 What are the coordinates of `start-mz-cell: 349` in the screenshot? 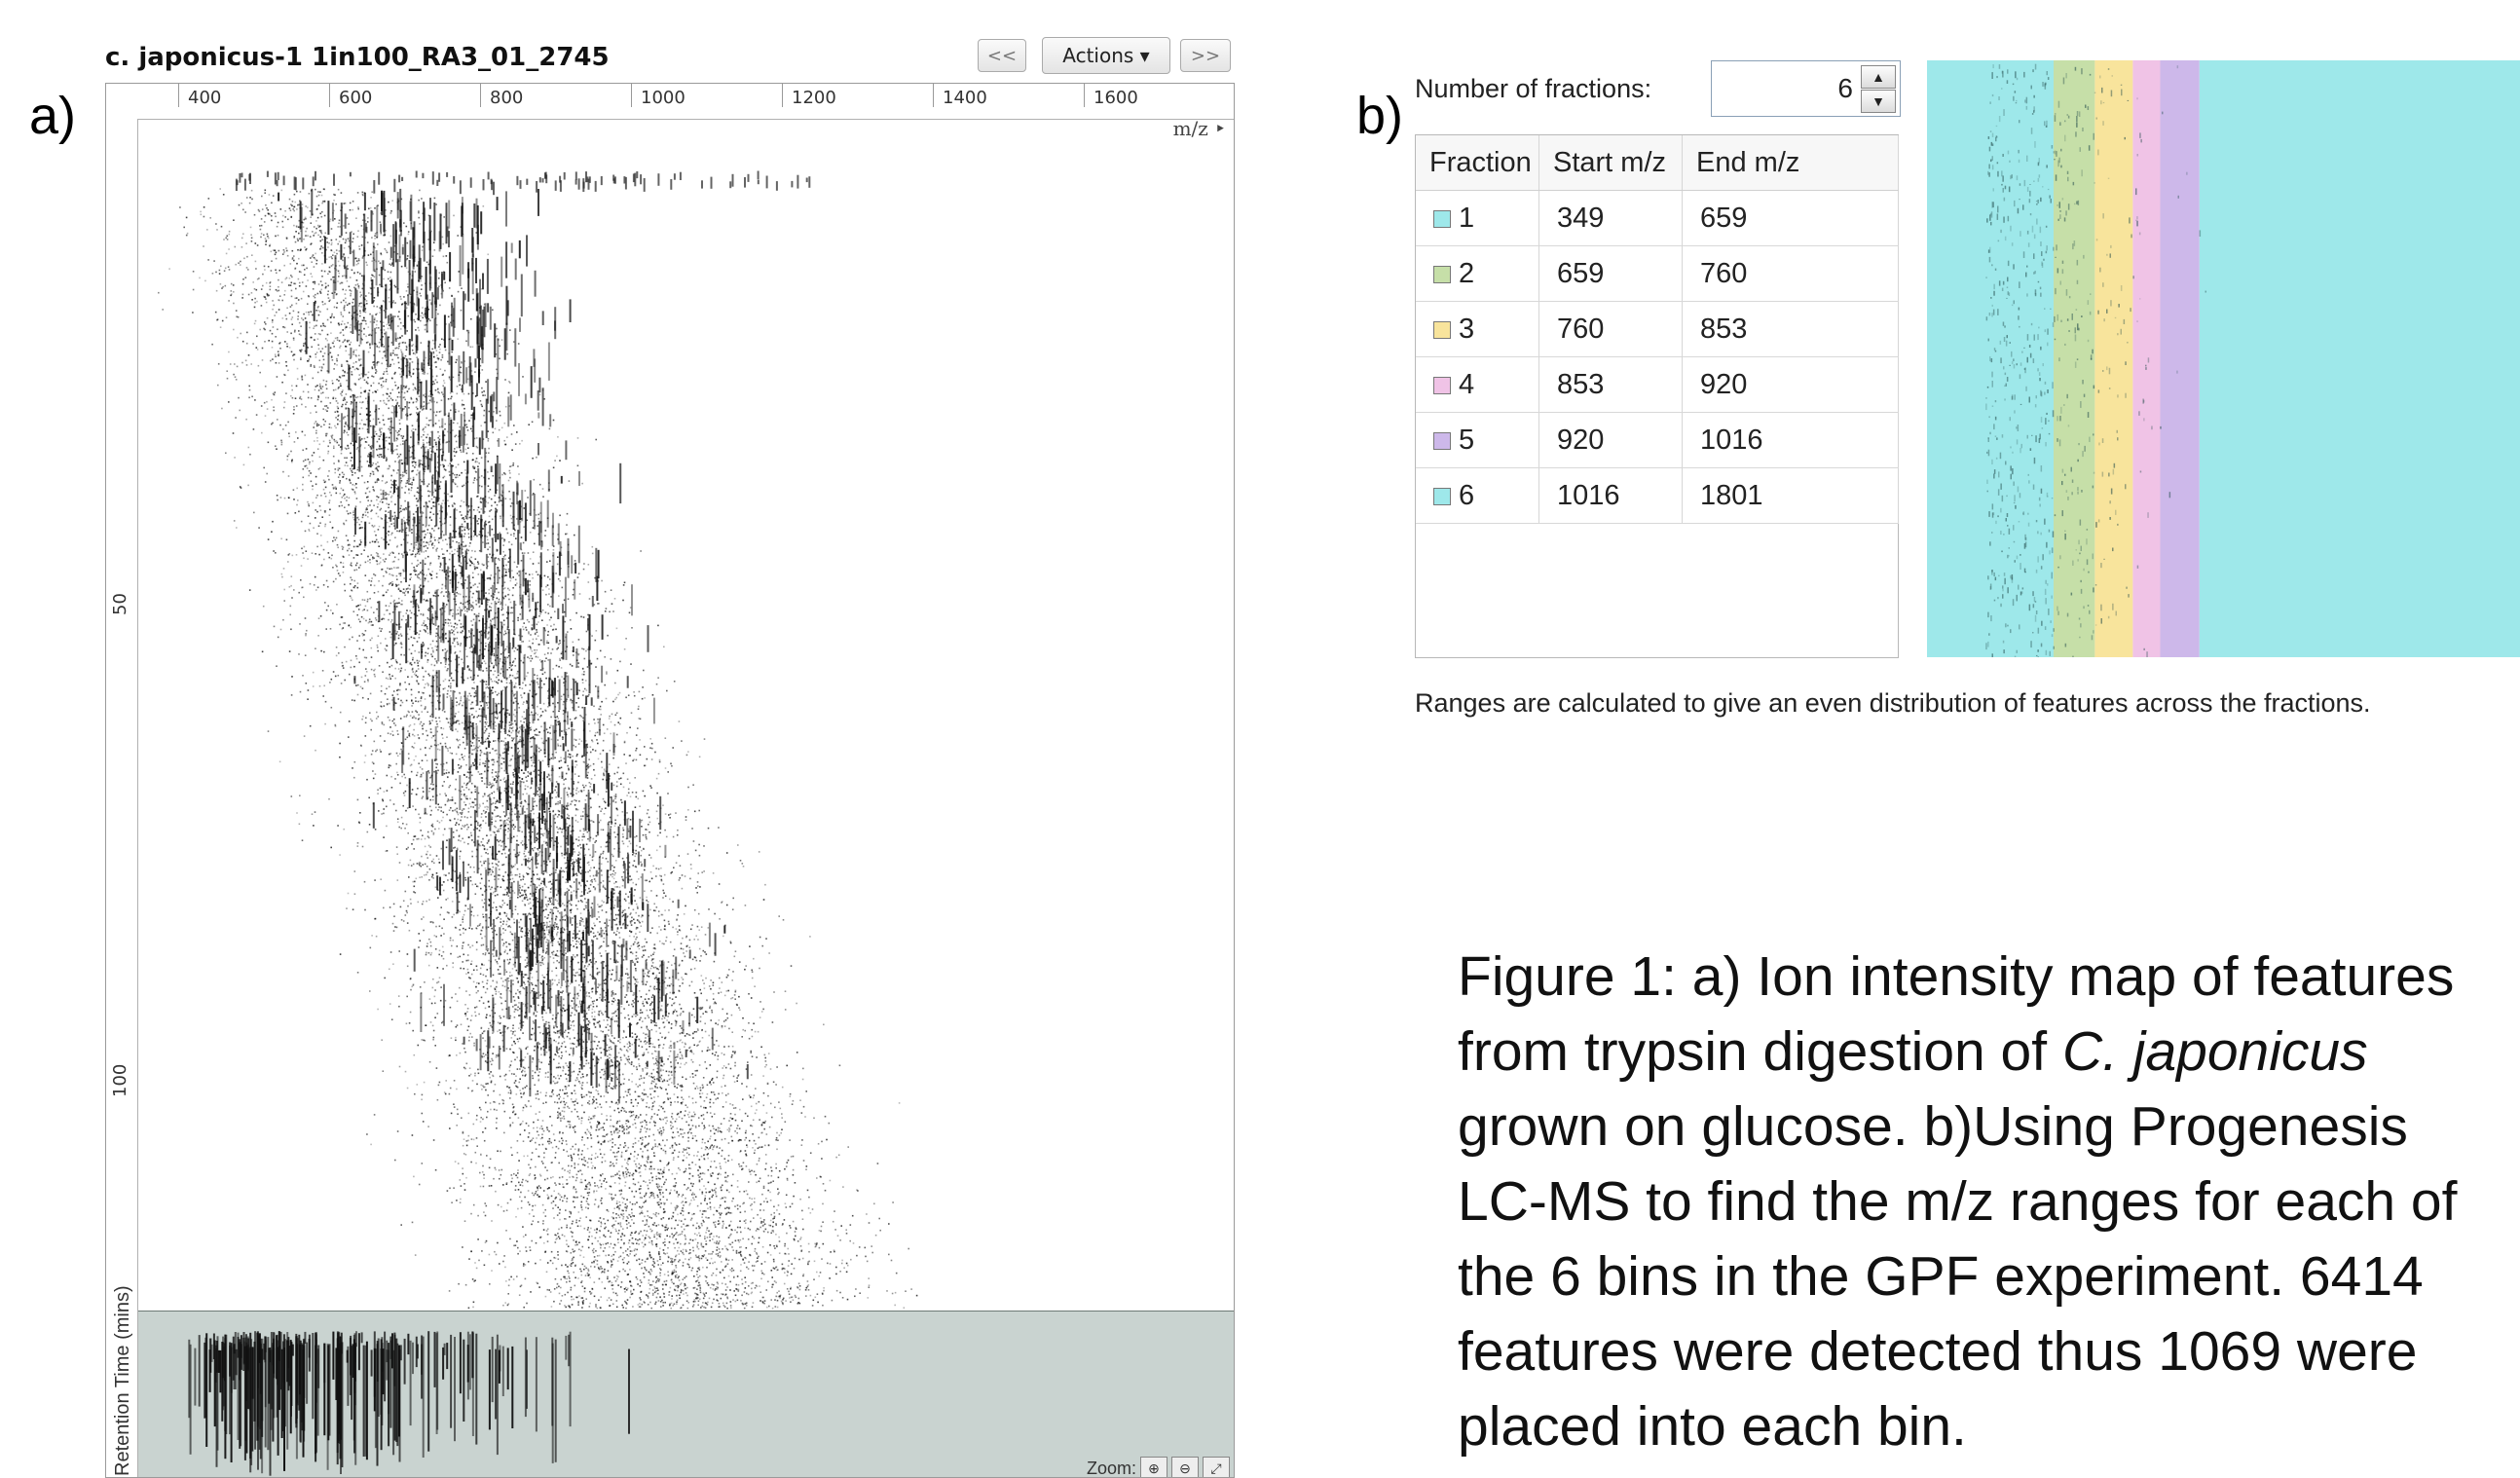 It's located at (1610, 218).